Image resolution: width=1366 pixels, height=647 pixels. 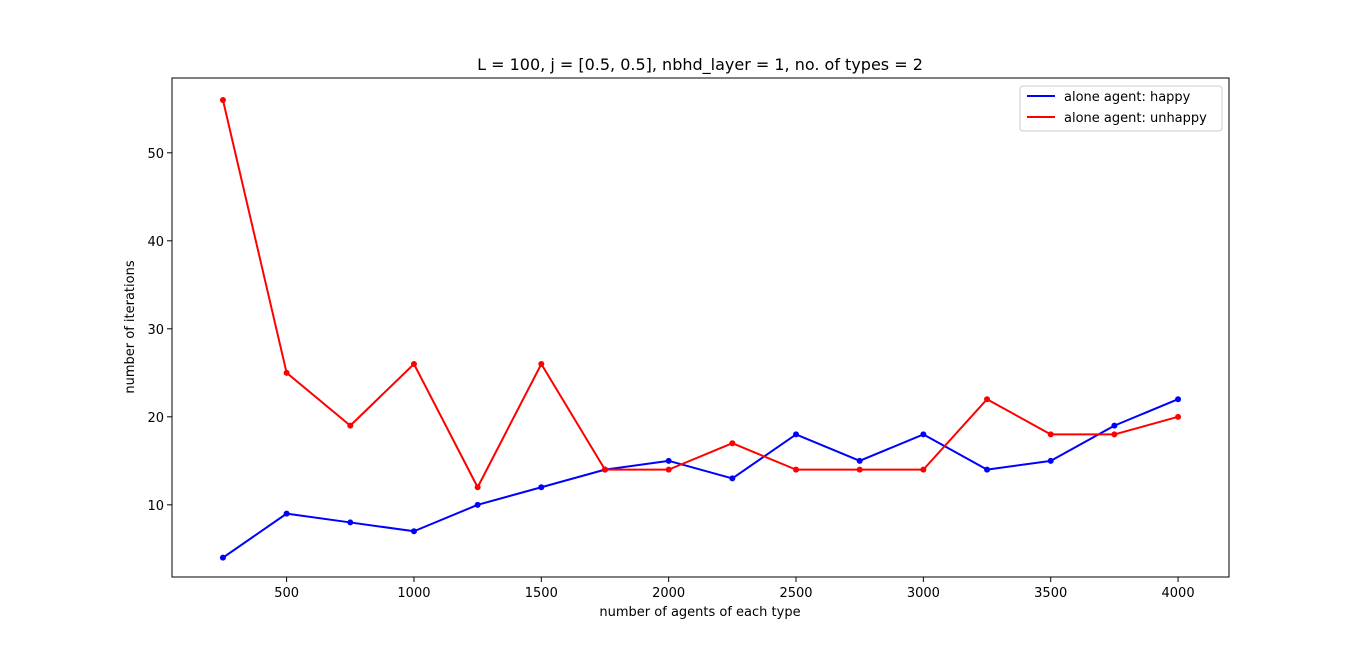 I want to click on x-tick-label: 2500, so click(x=795, y=593).